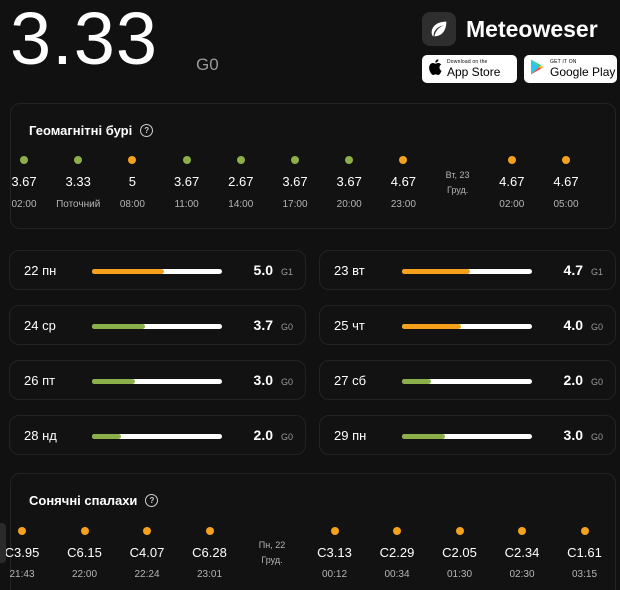 Image resolution: width=620 pixels, height=590 pixels. I want to click on google-play-button: GET IT ON Google Play, so click(570, 69).